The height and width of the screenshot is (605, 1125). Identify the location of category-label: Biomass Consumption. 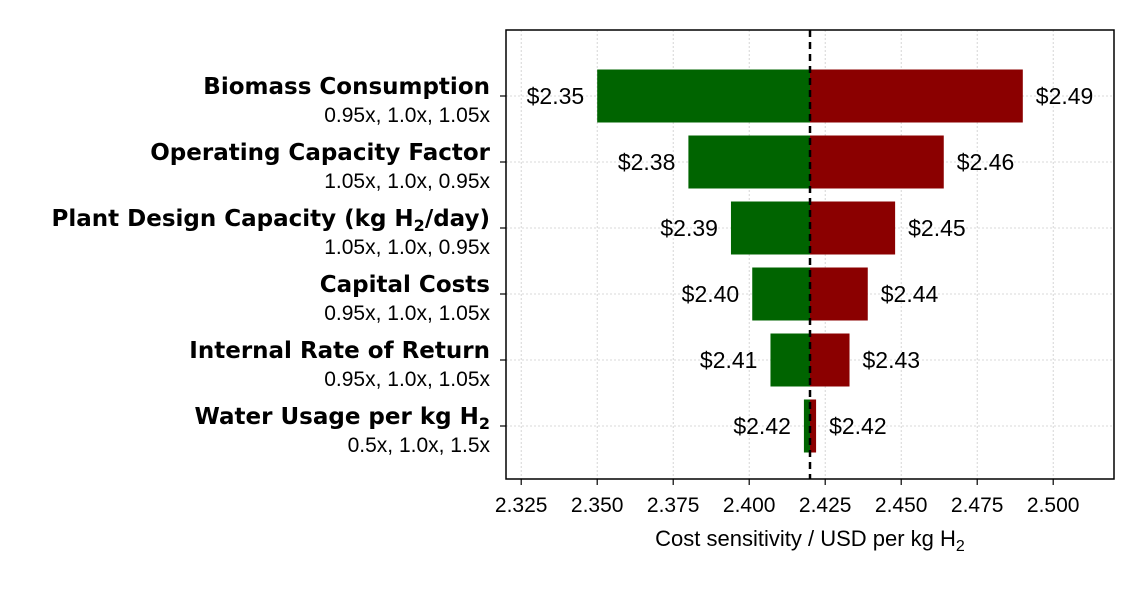
(346, 87).